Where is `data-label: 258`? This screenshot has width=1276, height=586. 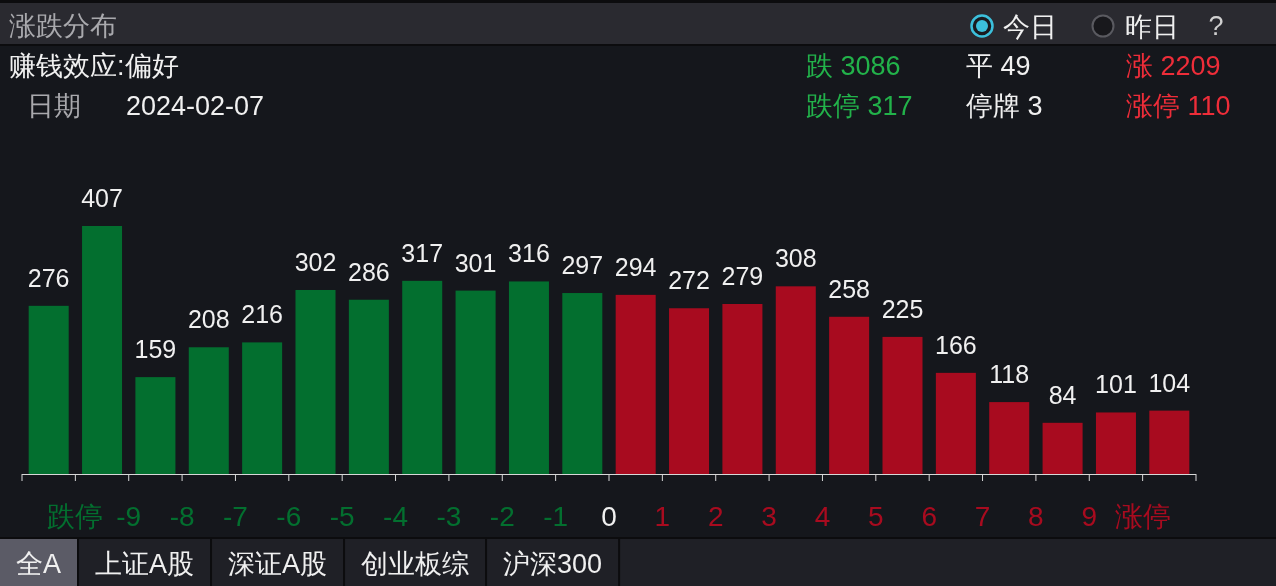 data-label: 258 is located at coordinates (849, 288).